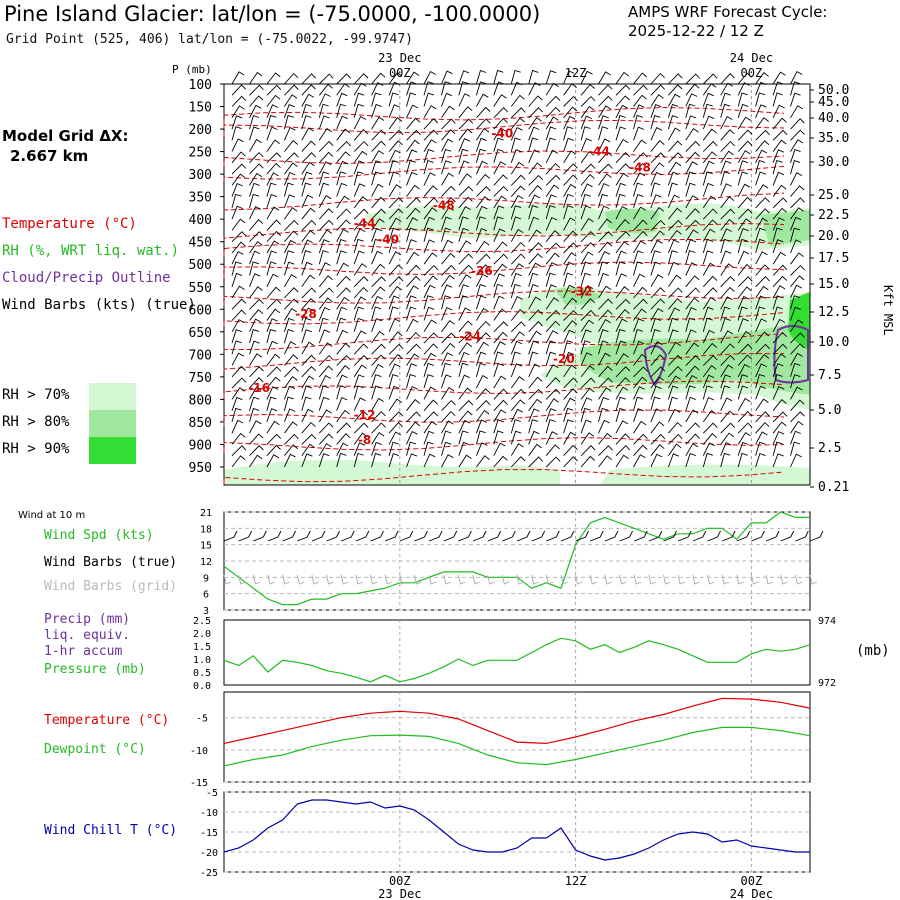  What do you see at coordinates (200, 85) in the screenshot?
I see `pressure-tick-100: 100` at bounding box center [200, 85].